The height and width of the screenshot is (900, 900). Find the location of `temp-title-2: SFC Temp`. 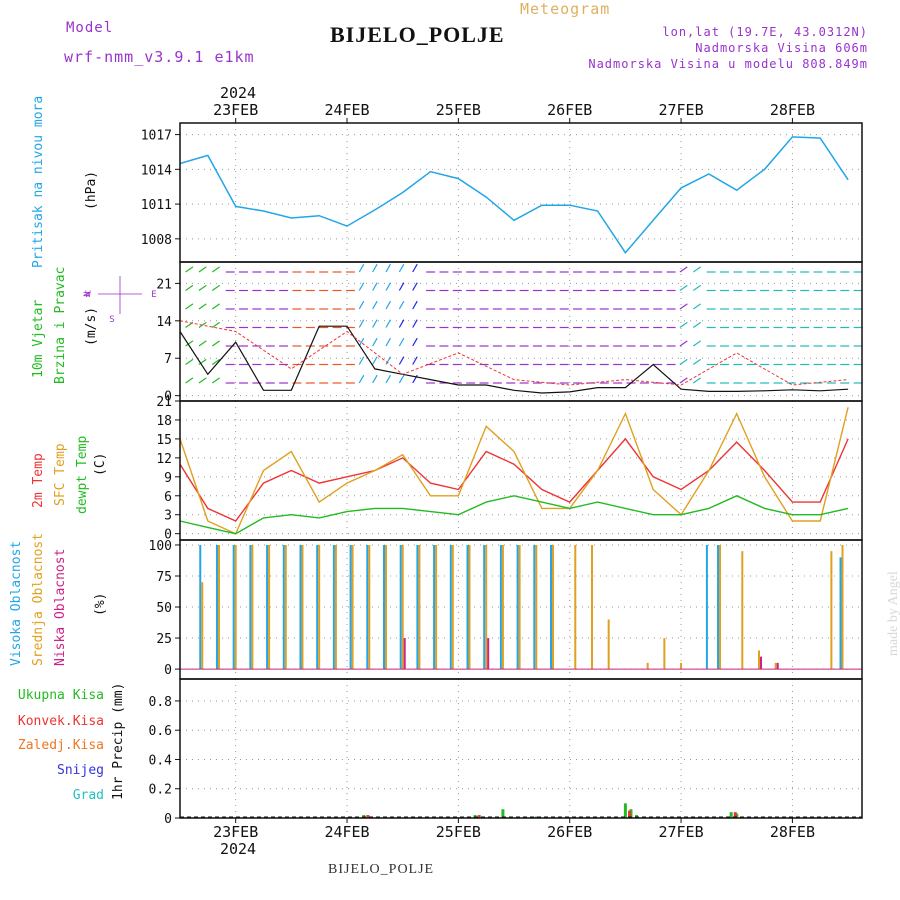

temp-title-2: SFC Temp is located at coordinates (60, 474).